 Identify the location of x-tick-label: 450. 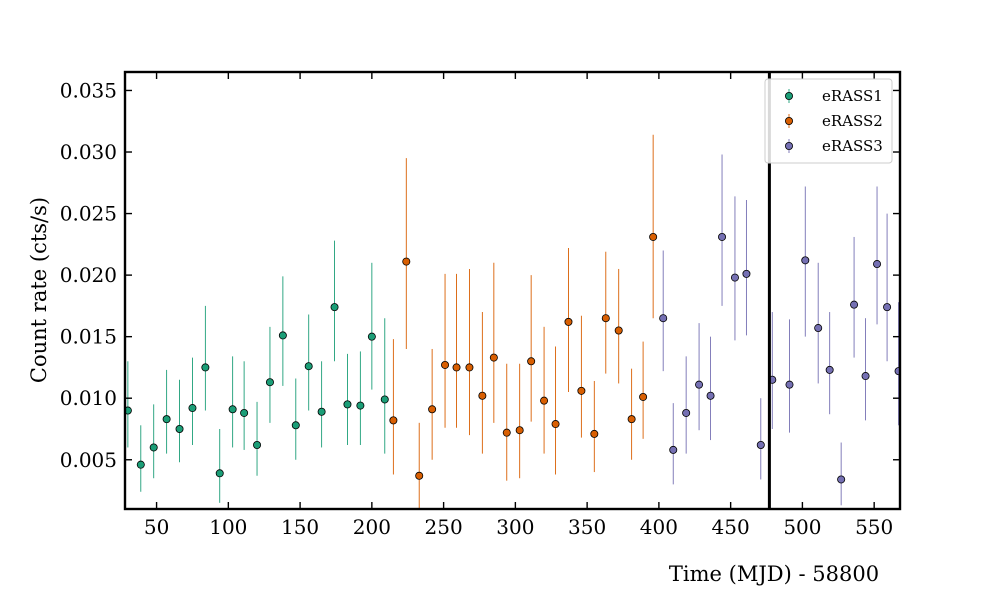
(731, 527).